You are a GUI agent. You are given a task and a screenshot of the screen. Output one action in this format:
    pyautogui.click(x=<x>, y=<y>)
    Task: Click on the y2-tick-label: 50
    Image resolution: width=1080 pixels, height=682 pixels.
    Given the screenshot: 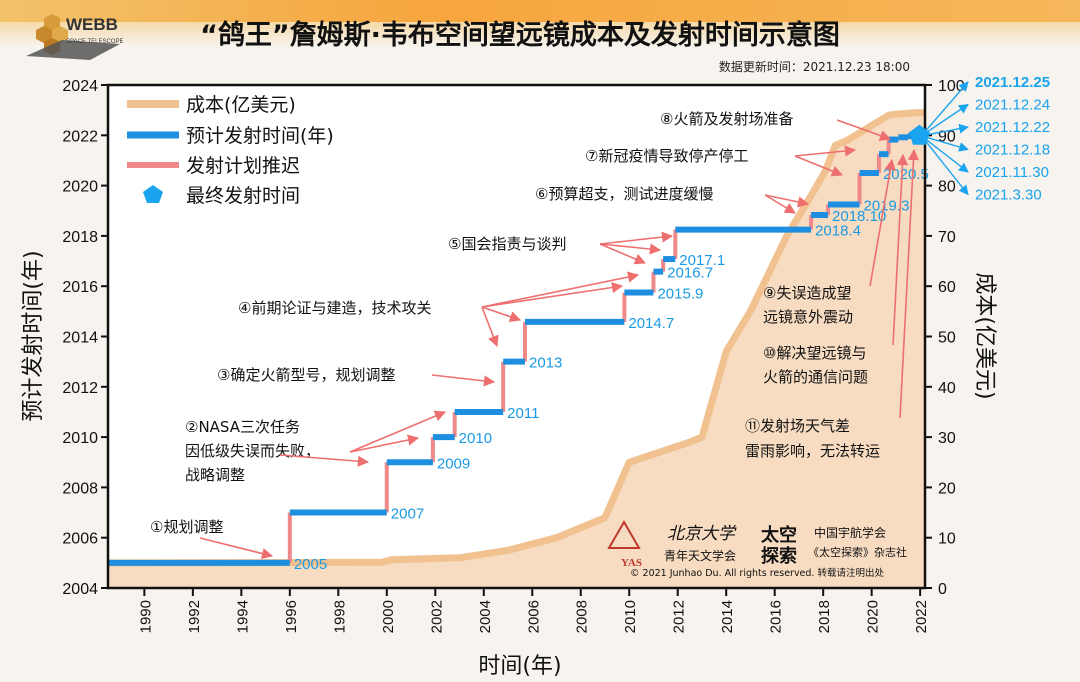 What is the action you would take?
    pyautogui.click(x=947, y=338)
    